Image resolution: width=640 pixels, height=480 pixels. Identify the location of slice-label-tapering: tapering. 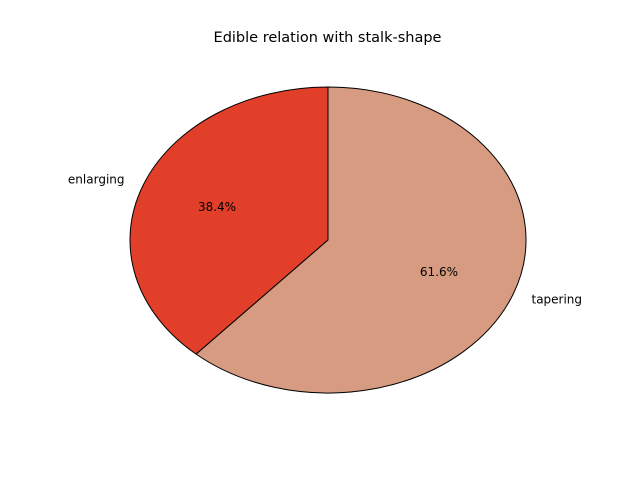
(556, 299).